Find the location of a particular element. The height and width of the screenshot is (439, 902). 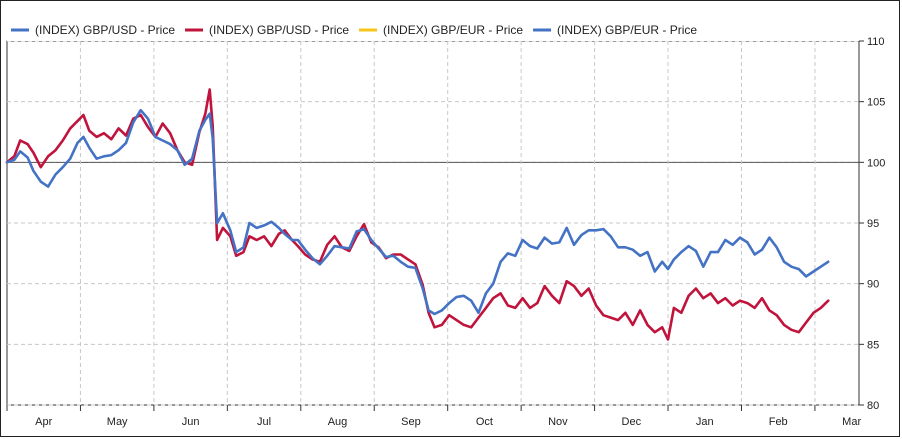

y-tick-label: 105 is located at coordinates (876, 103).